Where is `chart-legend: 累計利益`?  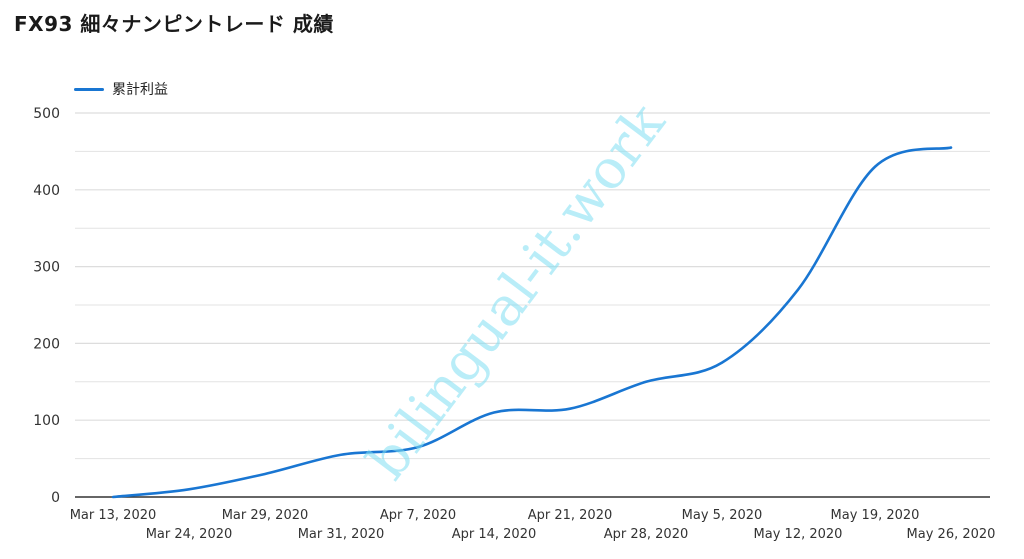 chart-legend: 累計利益 is located at coordinates (121, 89).